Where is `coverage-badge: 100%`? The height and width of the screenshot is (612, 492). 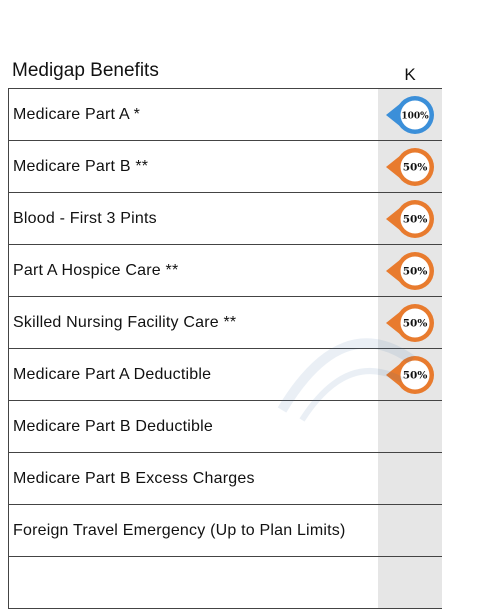 coverage-badge: 100% is located at coordinates (410, 114).